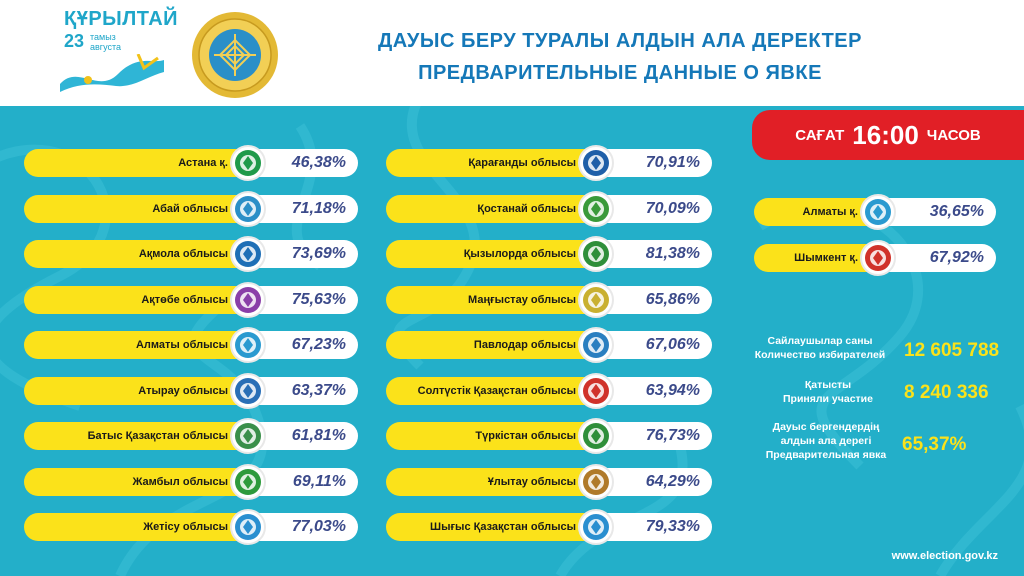 This screenshot has width=1024, height=576. Describe the element at coordinates (828, 392) in the screenshot. I see `participated-label: Қатысты Приняли участие` at that location.